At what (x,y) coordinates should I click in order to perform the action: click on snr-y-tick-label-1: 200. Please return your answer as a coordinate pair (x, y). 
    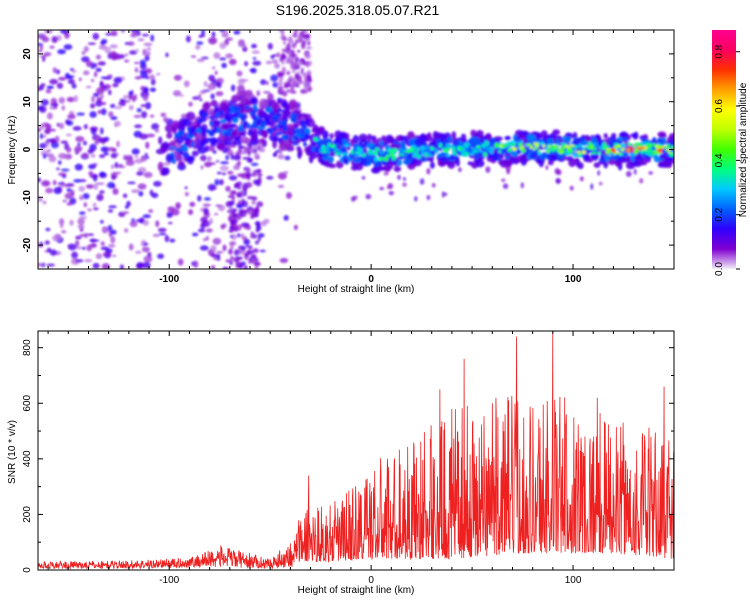
    Looking at the image, I should click on (27, 514).